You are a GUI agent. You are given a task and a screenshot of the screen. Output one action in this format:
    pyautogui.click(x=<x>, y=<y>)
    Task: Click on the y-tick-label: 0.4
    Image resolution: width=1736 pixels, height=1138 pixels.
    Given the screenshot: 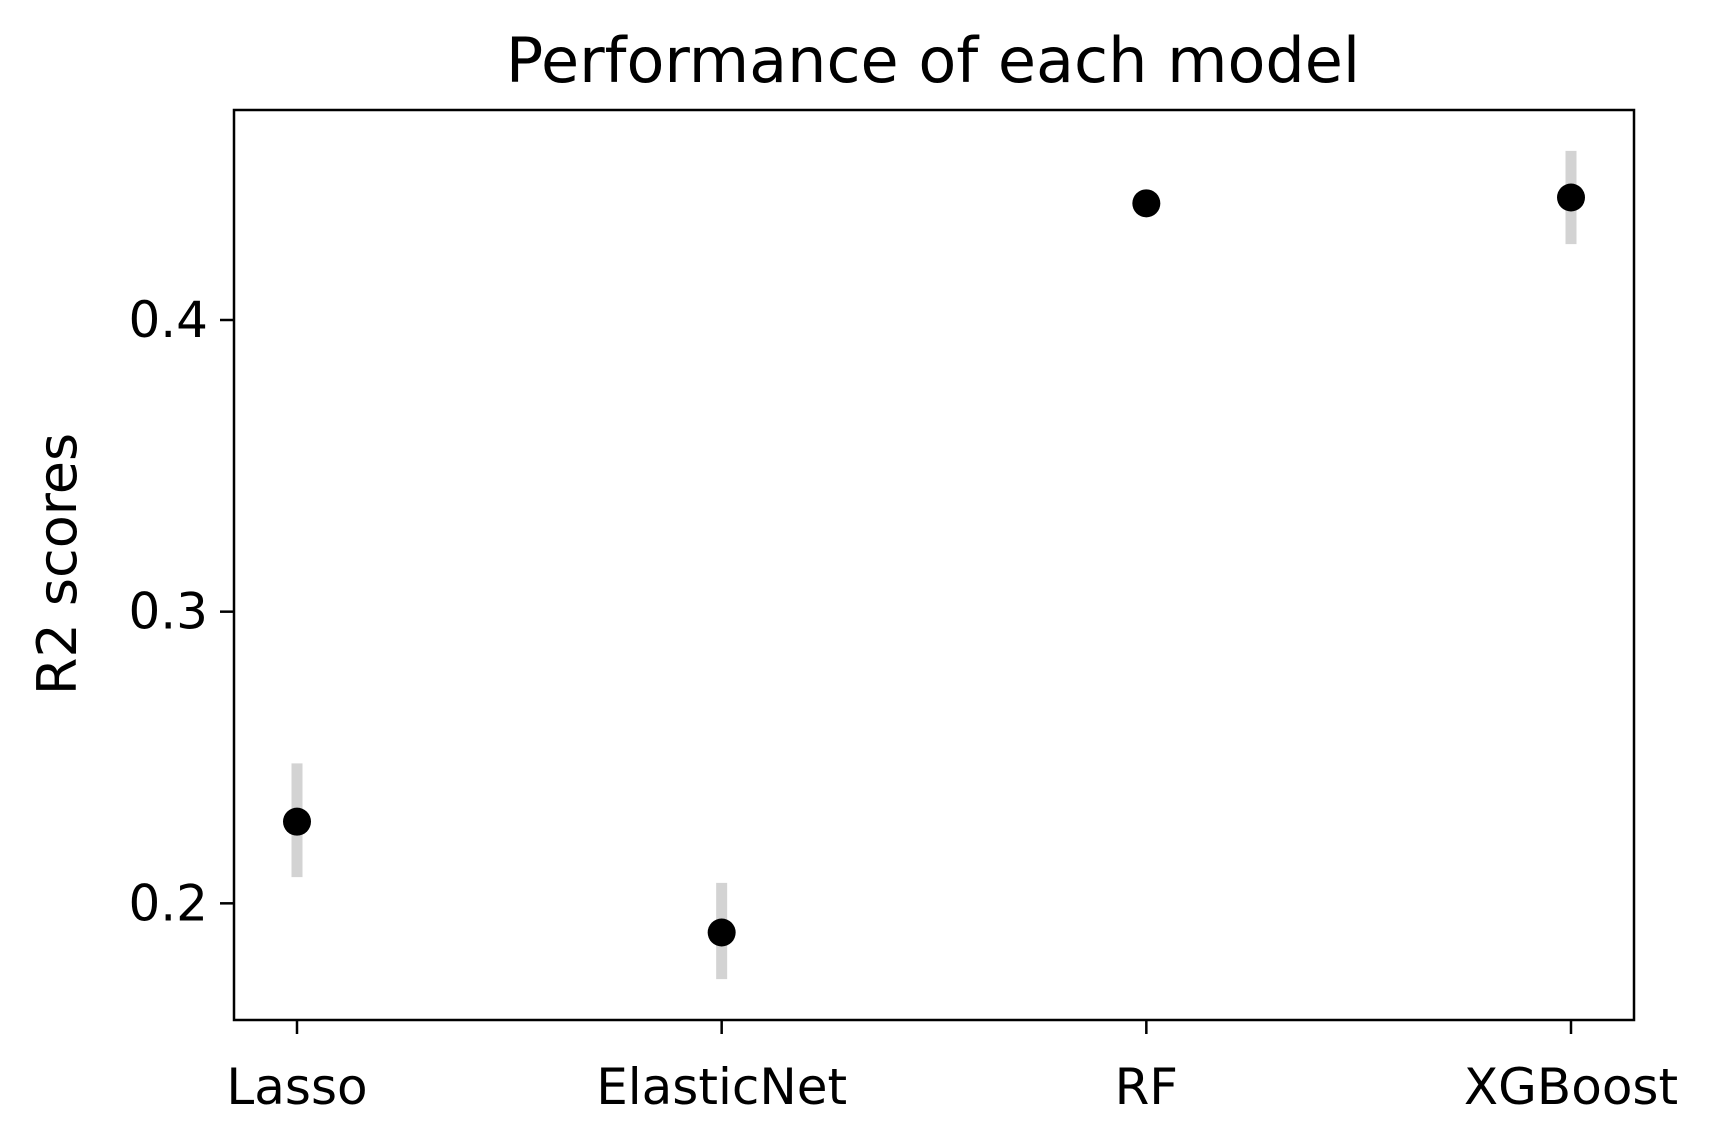 What is the action you would take?
    pyautogui.click(x=168, y=320)
    